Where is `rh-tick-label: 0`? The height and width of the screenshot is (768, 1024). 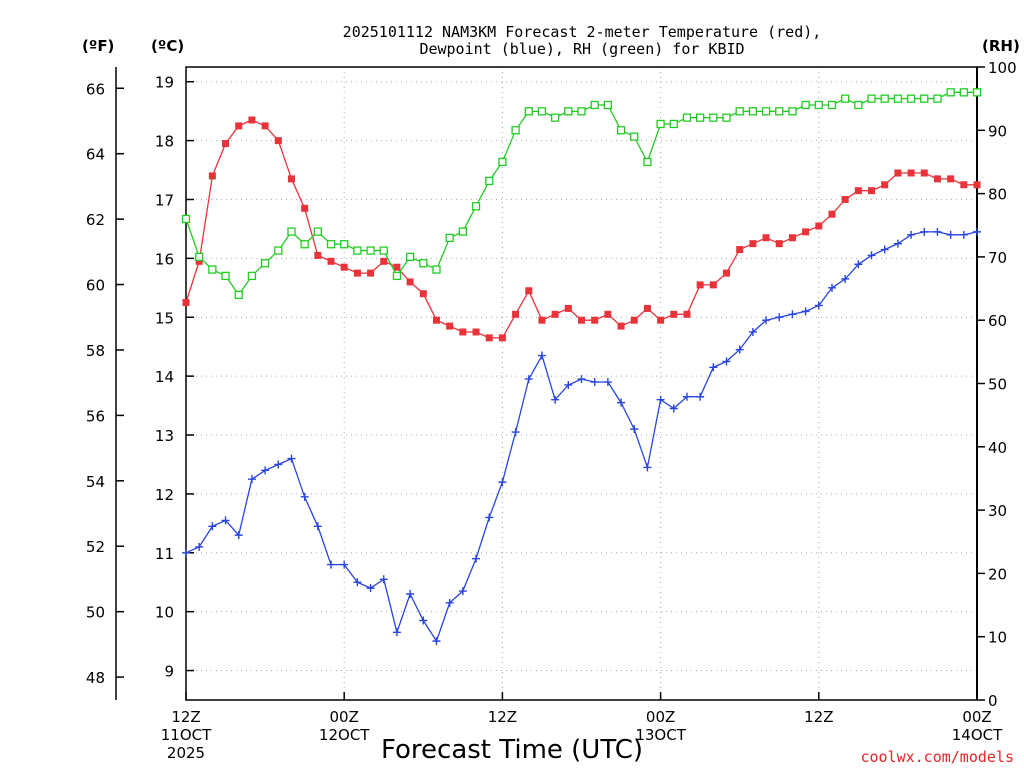 rh-tick-label: 0 is located at coordinates (993, 701).